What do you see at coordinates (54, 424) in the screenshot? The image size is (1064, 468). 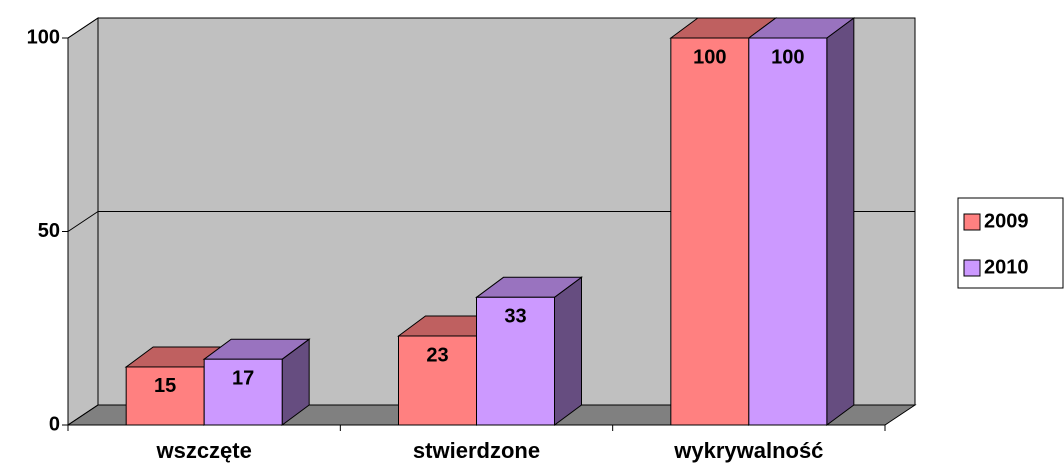 I see `y-tick-label: 0` at bounding box center [54, 424].